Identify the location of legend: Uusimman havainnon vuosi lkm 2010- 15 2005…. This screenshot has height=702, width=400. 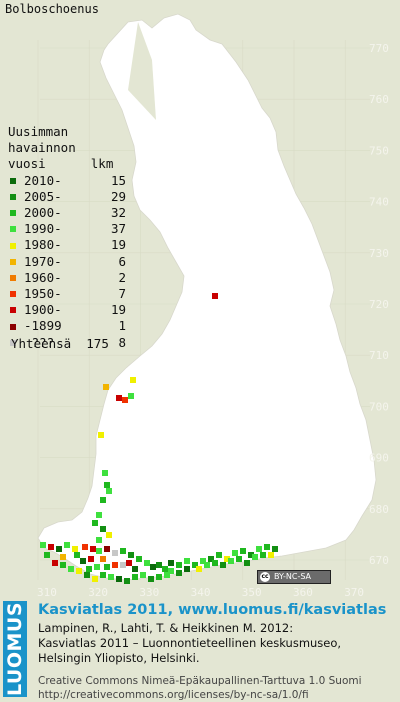
(67, 237).